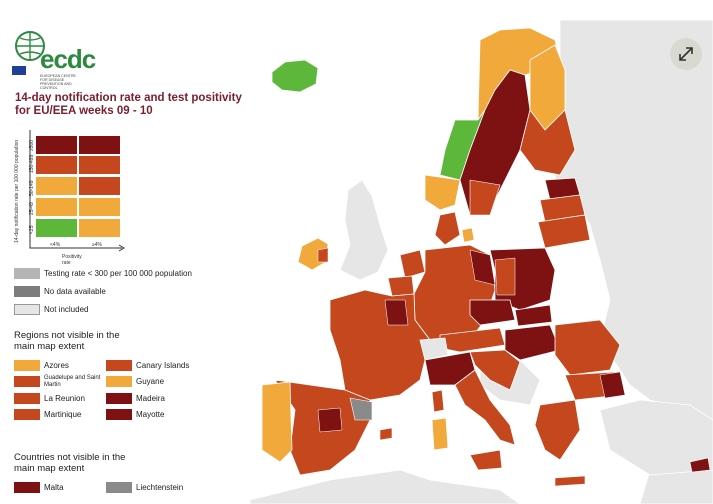  Describe the element at coordinates (56, 228) in the screenshot. I see `matrix-cell-lt25-low` at that location.